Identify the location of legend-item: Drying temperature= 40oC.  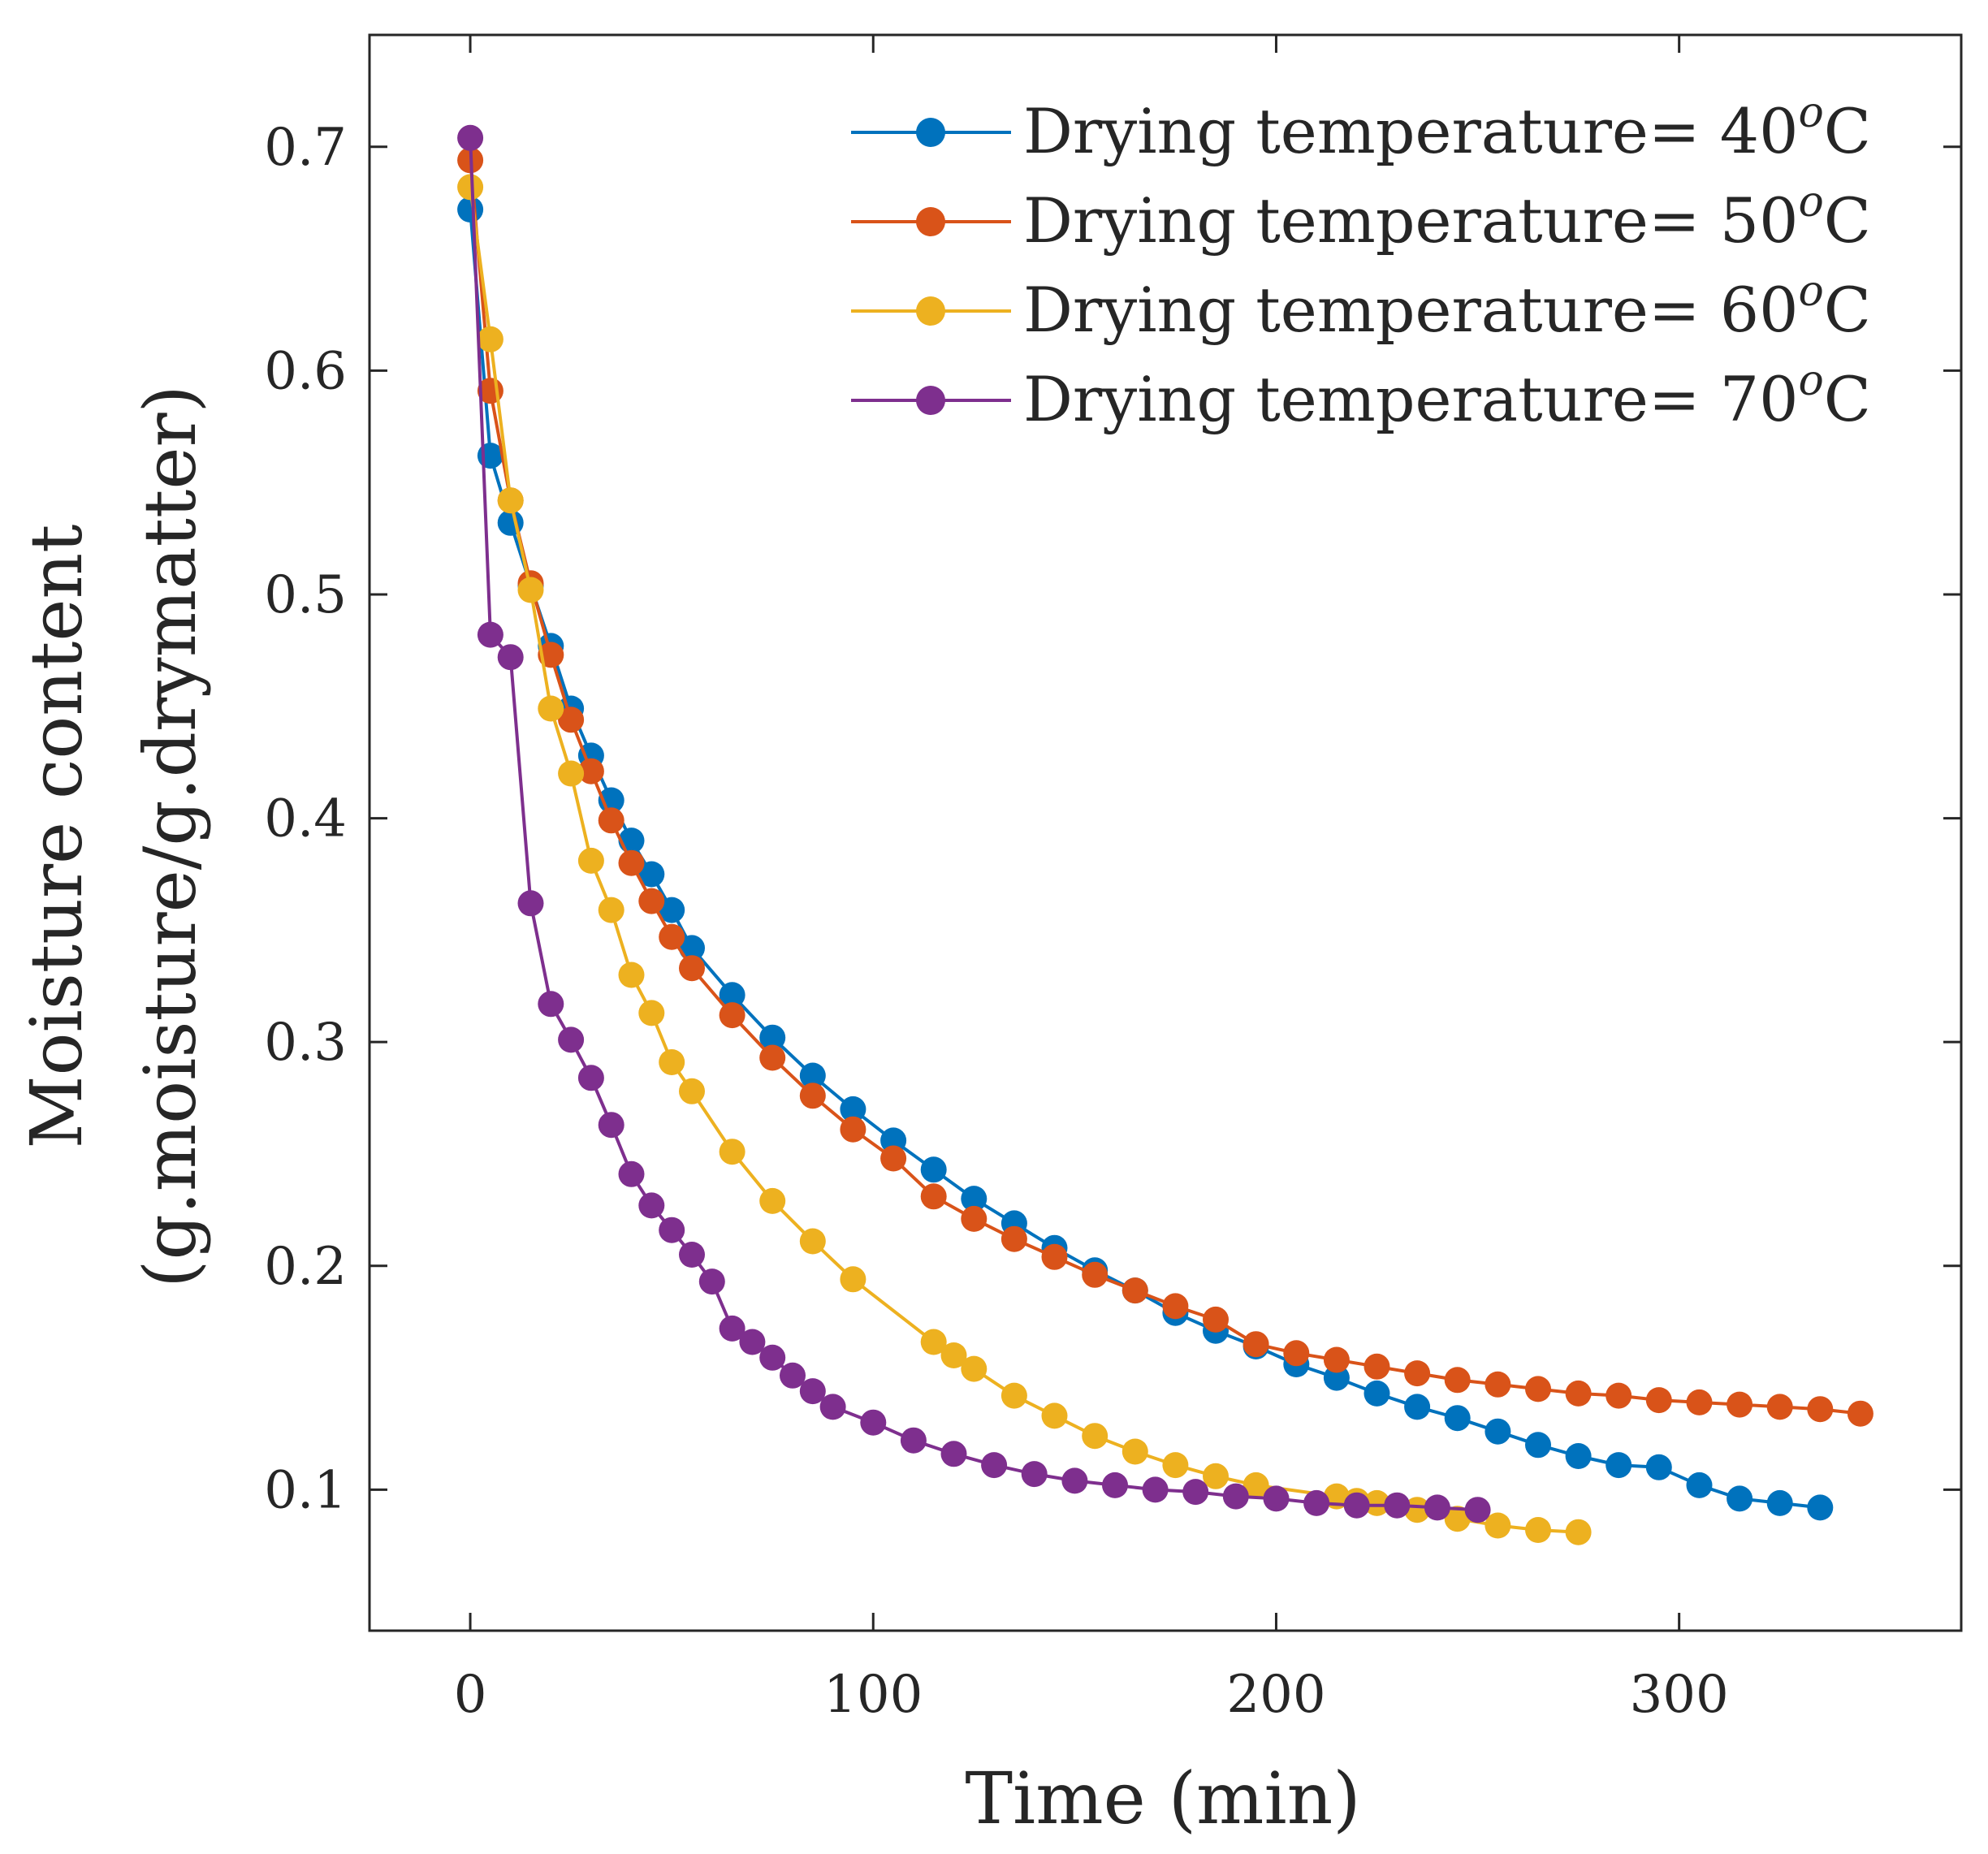
(1361, 128).